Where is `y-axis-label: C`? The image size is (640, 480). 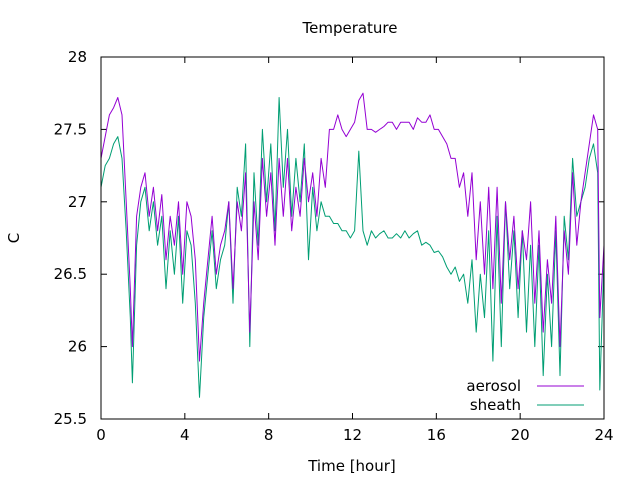
y-axis-label: C is located at coordinates (14, 238).